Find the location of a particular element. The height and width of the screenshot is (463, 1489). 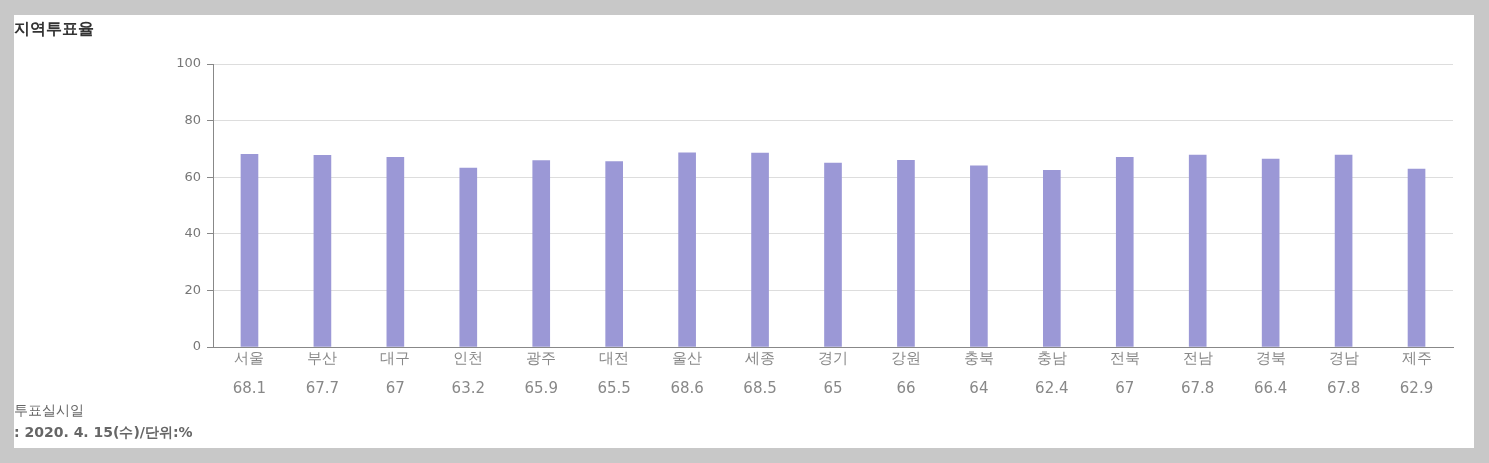

x-tick-label: 충남 is located at coordinates (1051, 357).